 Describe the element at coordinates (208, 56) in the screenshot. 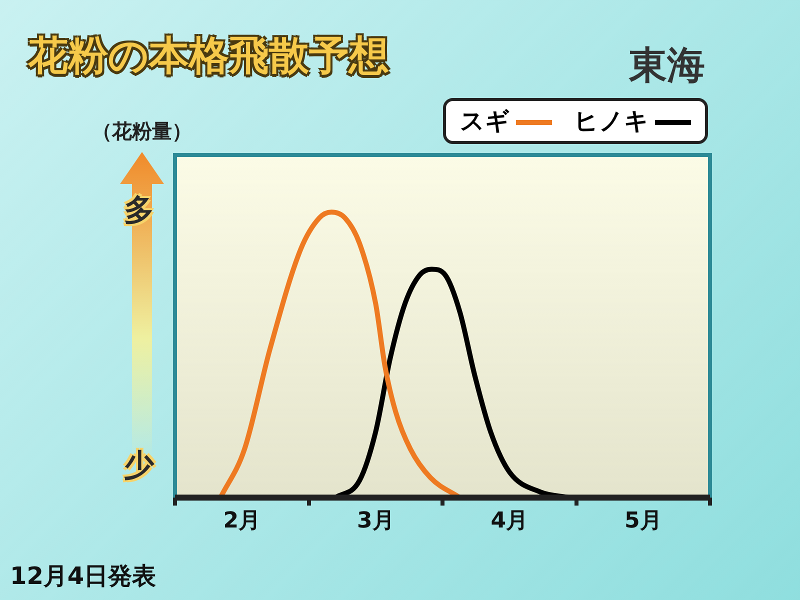

I see `chart-title: 花粉の本格飛散予想` at that location.